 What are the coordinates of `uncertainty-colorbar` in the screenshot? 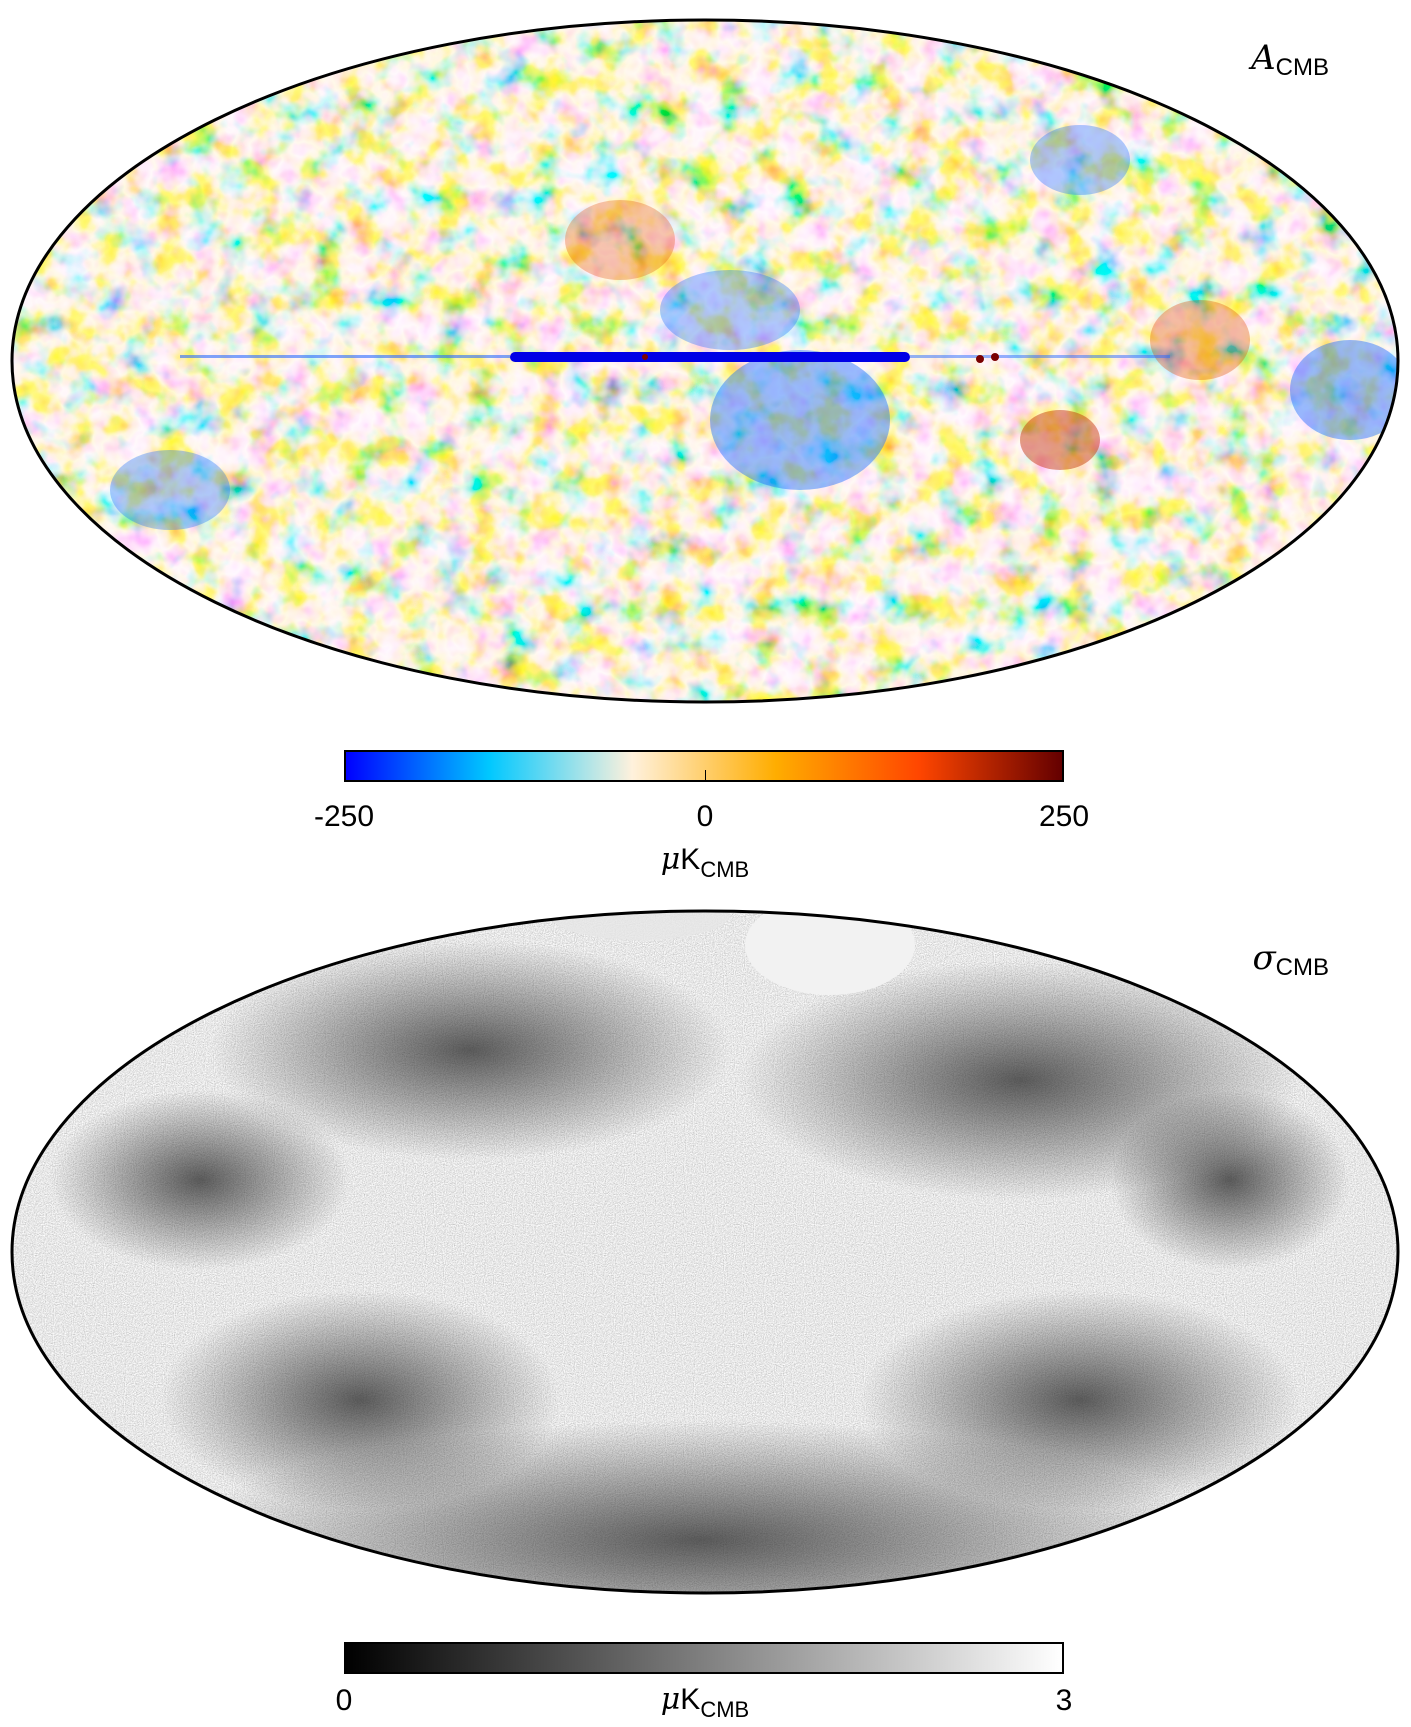 It's located at (704, 1658).